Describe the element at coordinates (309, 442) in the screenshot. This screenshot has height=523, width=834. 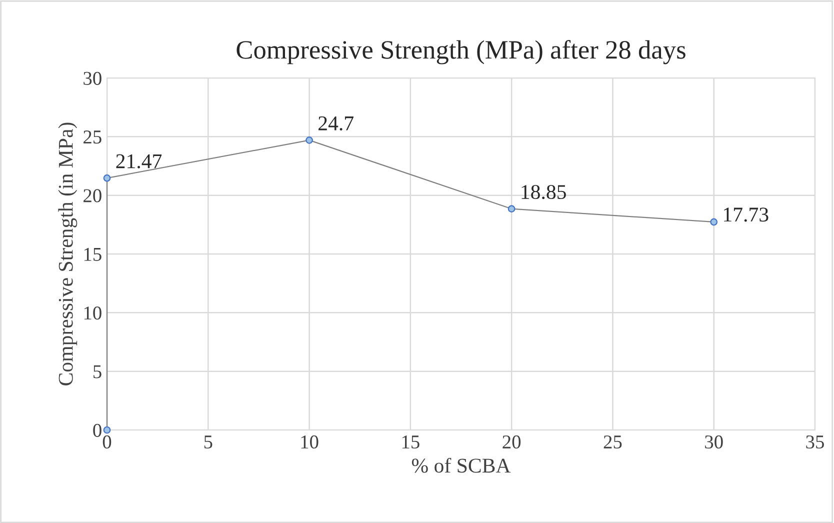
I see `x-tick-label: 10` at that location.